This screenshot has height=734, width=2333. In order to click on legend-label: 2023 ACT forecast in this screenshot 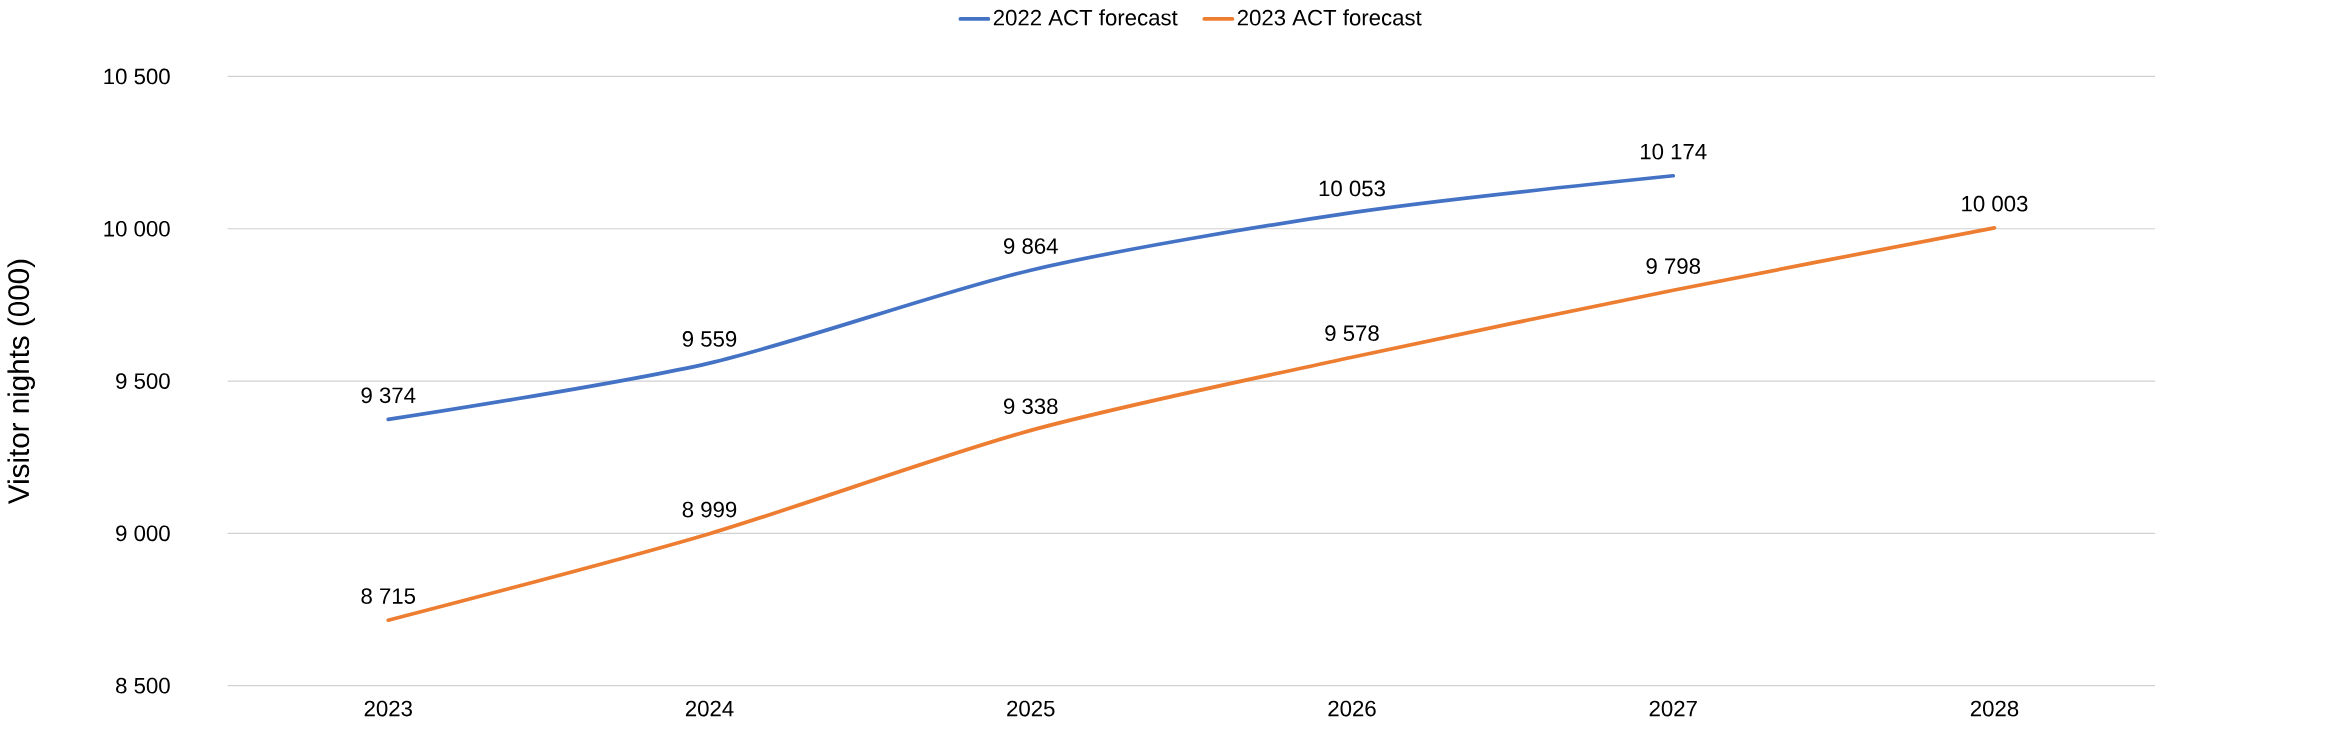, I will do `click(1329, 17)`.